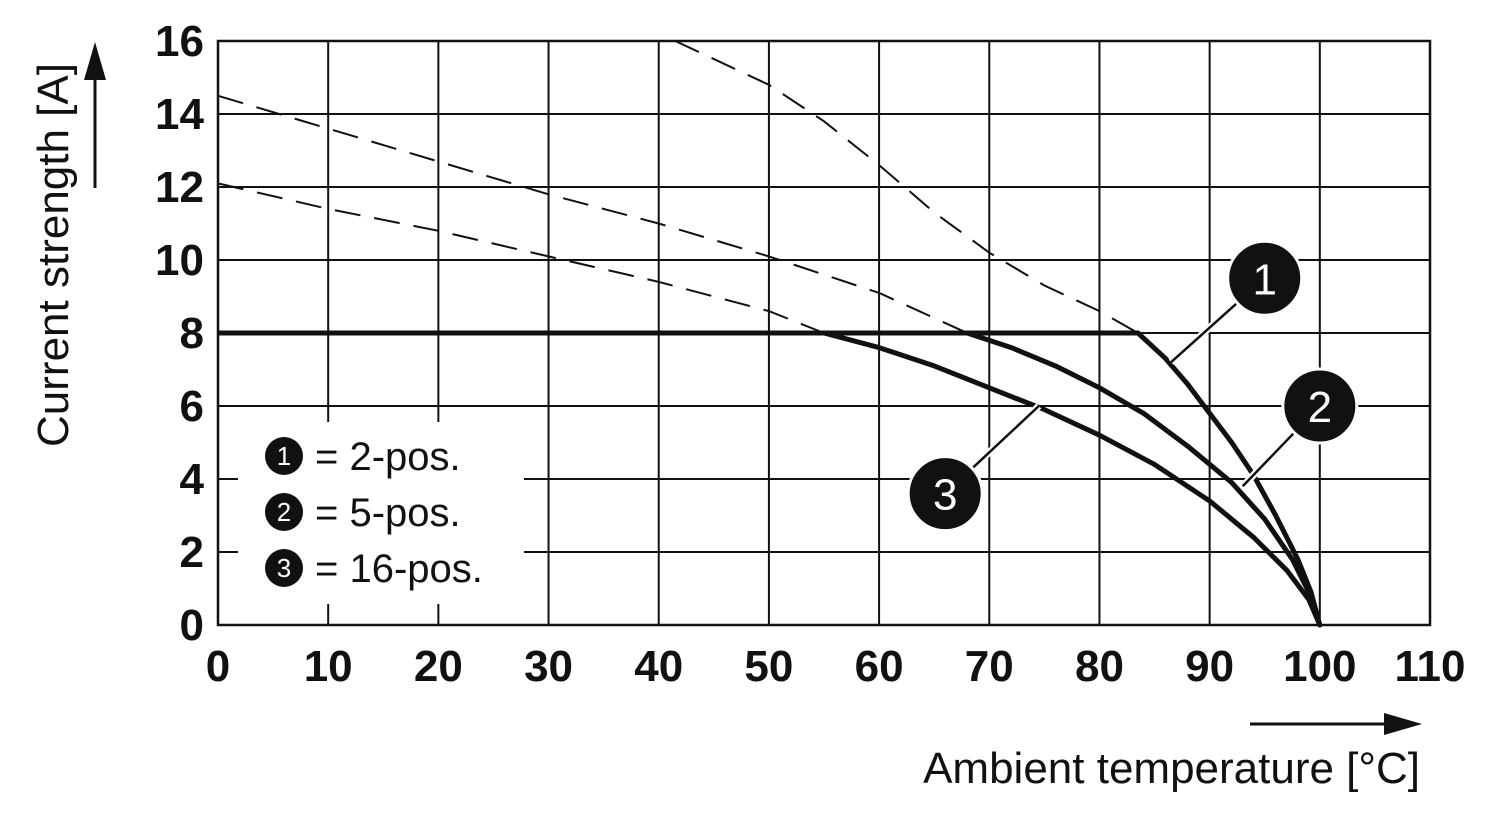 The width and height of the screenshot is (1500, 820). I want to click on y-tick-label: 14, so click(179, 114).